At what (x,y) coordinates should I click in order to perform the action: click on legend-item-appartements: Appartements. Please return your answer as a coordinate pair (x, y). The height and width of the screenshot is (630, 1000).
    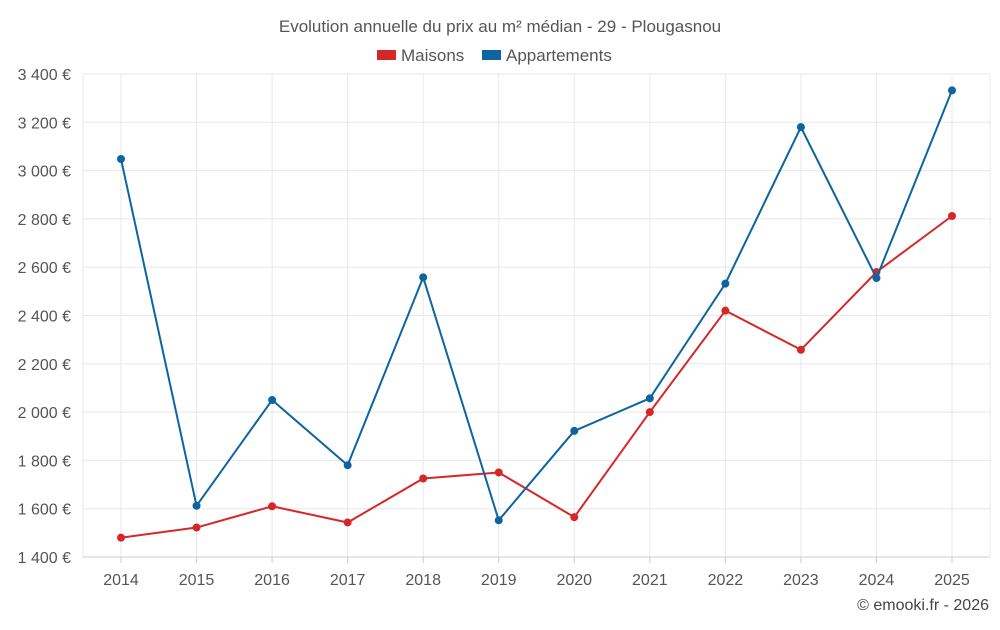
    Looking at the image, I should click on (547, 55).